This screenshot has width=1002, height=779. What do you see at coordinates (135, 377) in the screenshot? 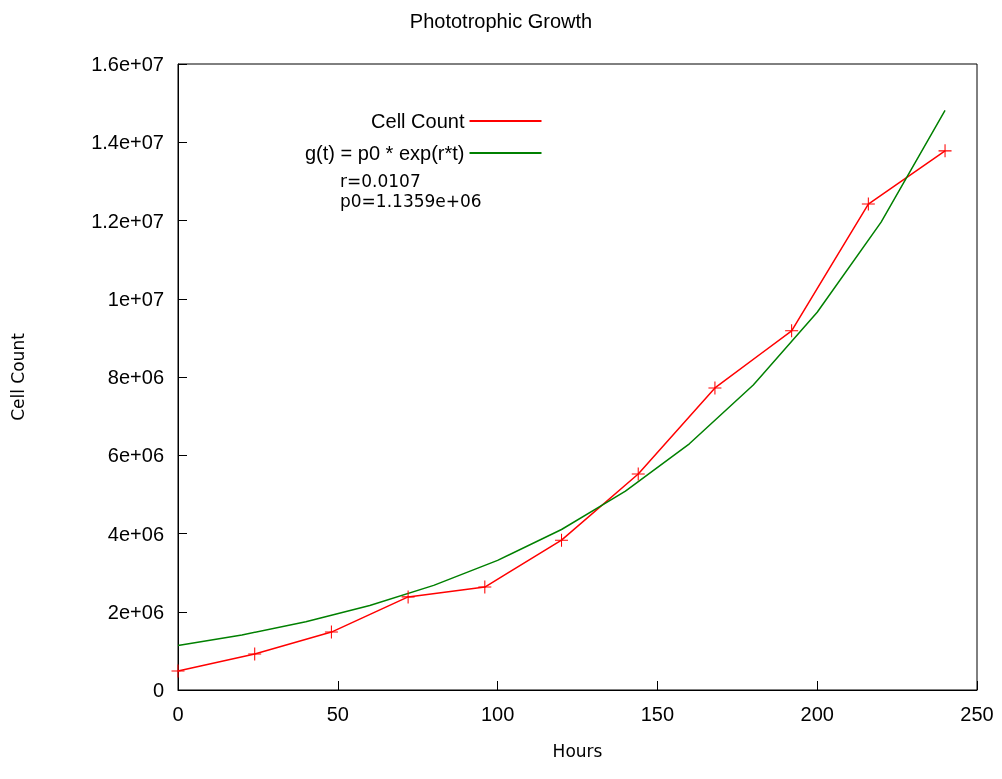
I see `y-tick-label: 8e+06` at bounding box center [135, 377].